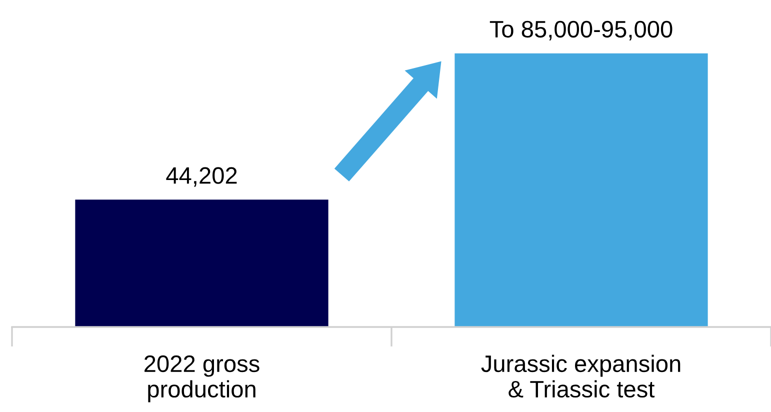  What do you see at coordinates (580, 376) in the screenshot?
I see `x-tick-label: Jurassic expansion & Triassic test` at bounding box center [580, 376].